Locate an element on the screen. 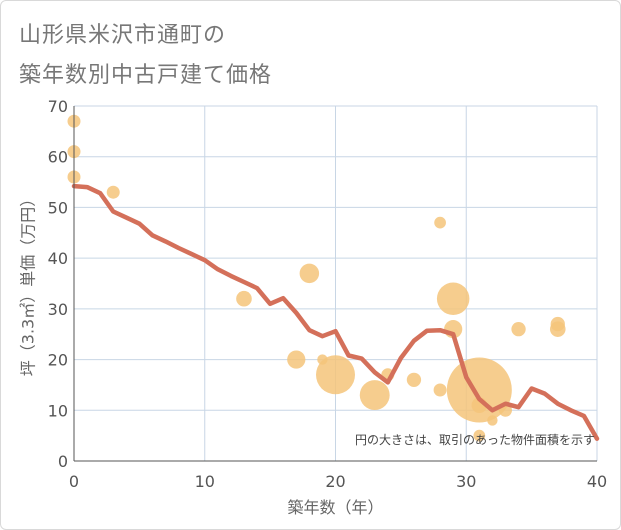  y-tick-label-60: 60 is located at coordinates (58, 157).